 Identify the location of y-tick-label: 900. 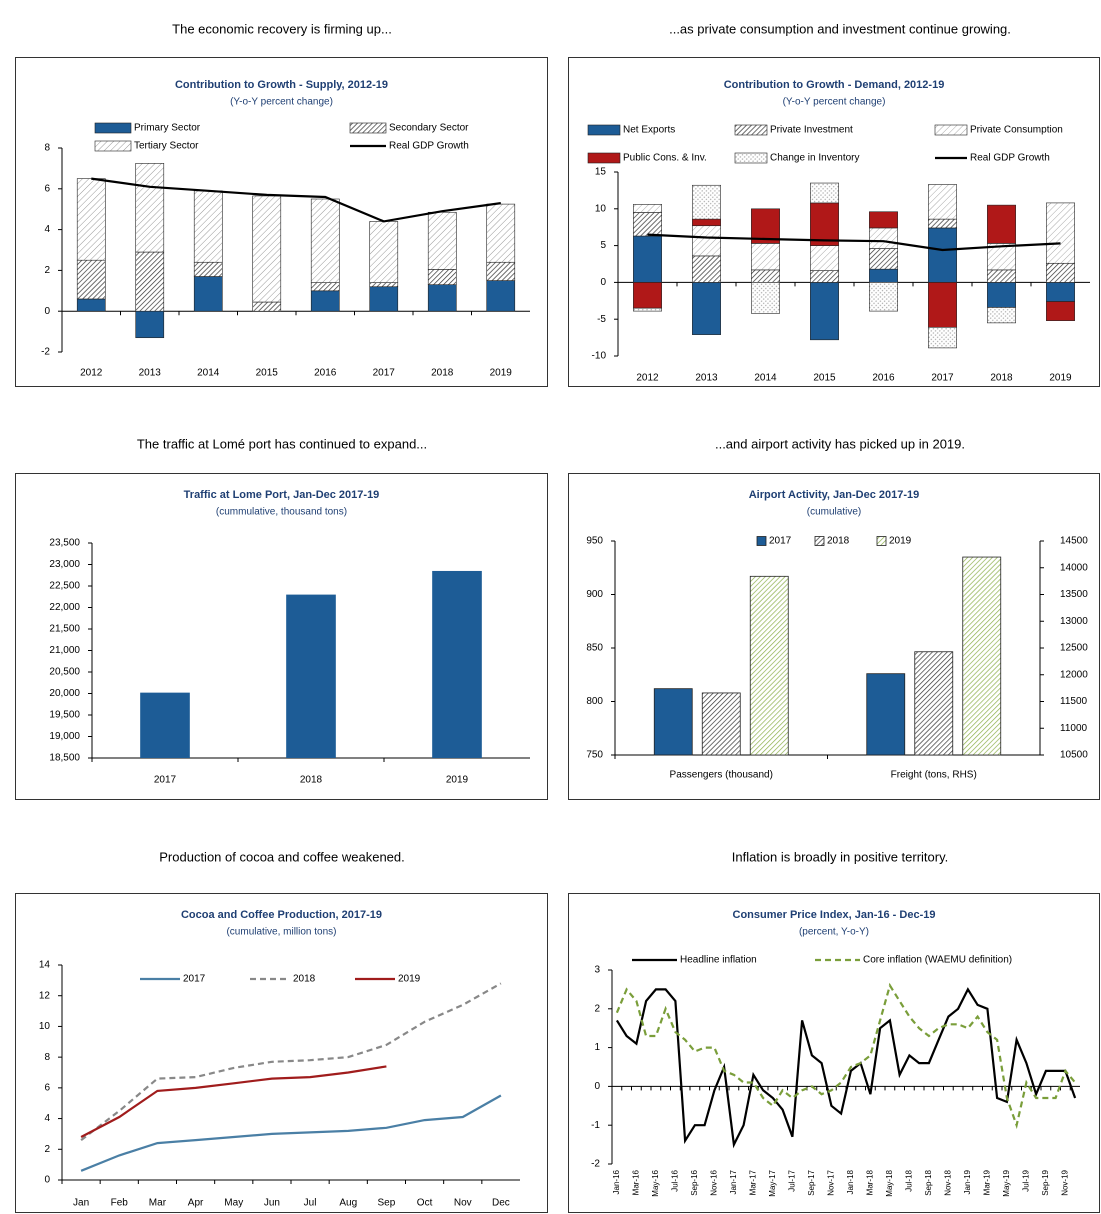
(594, 594).